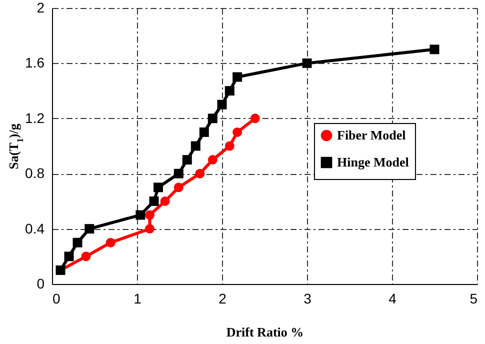  Describe the element at coordinates (392, 298) in the screenshot. I see `x-tick-label: 4` at that location.